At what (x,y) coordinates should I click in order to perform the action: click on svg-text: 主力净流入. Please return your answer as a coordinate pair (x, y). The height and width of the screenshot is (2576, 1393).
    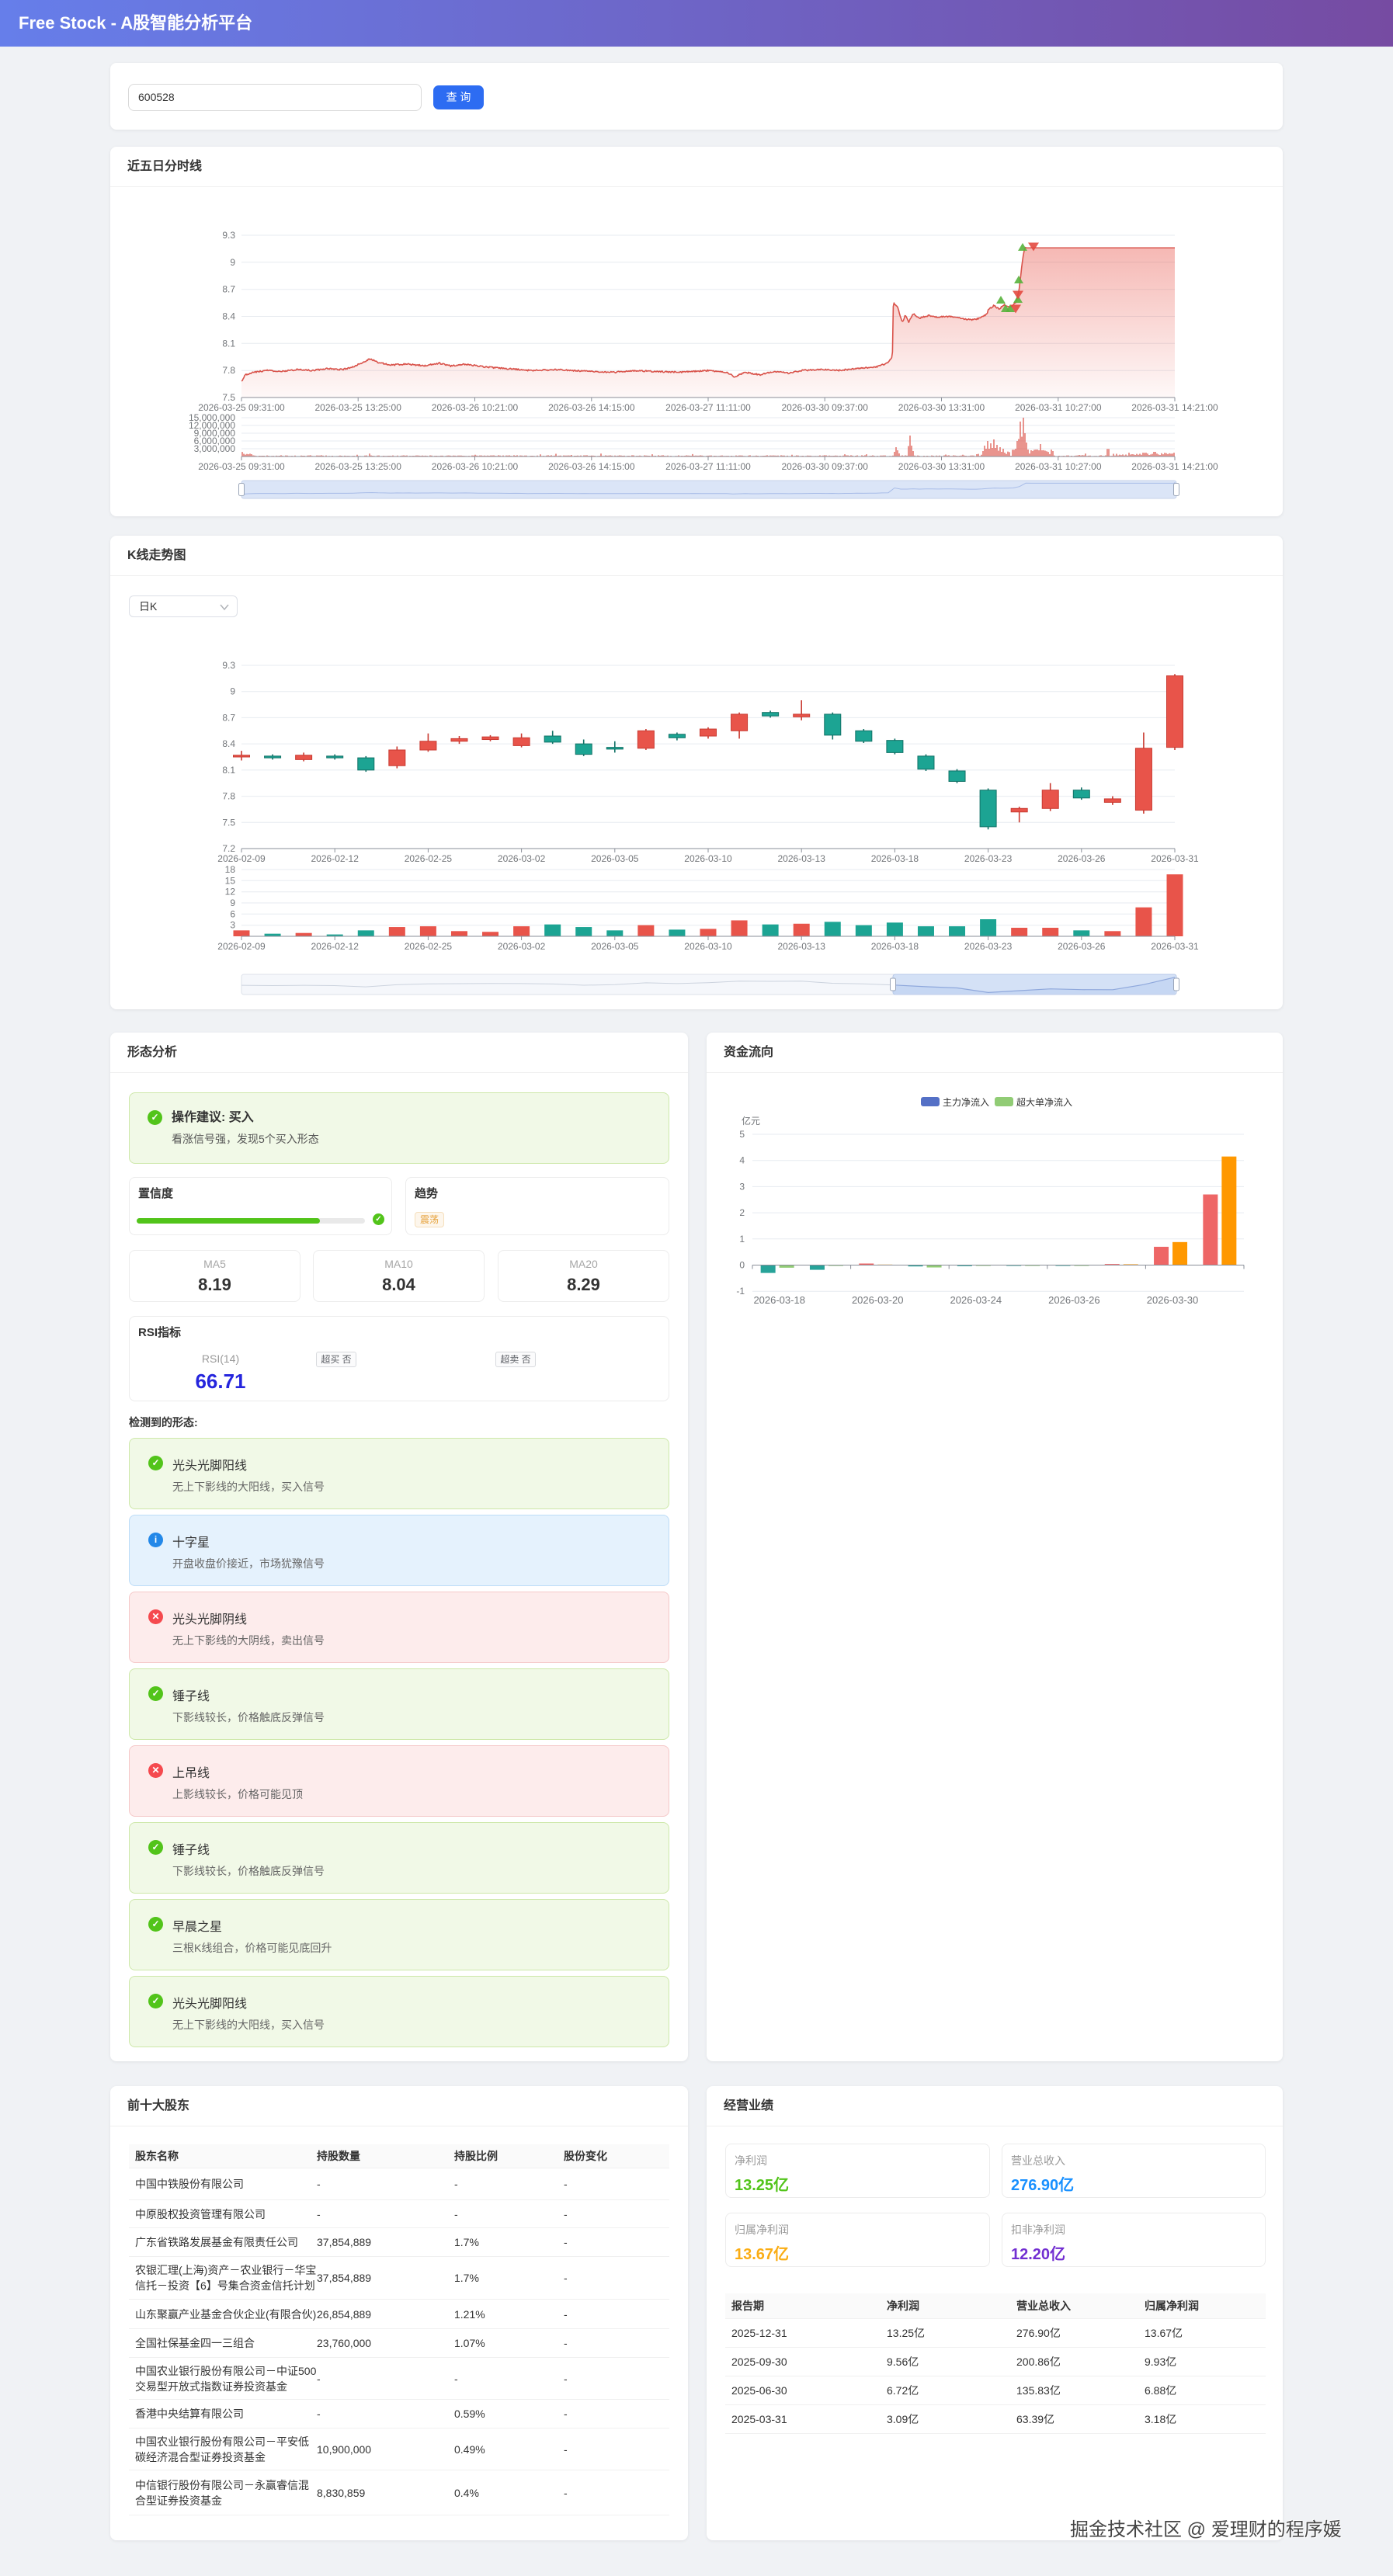
    Looking at the image, I should click on (966, 1102).